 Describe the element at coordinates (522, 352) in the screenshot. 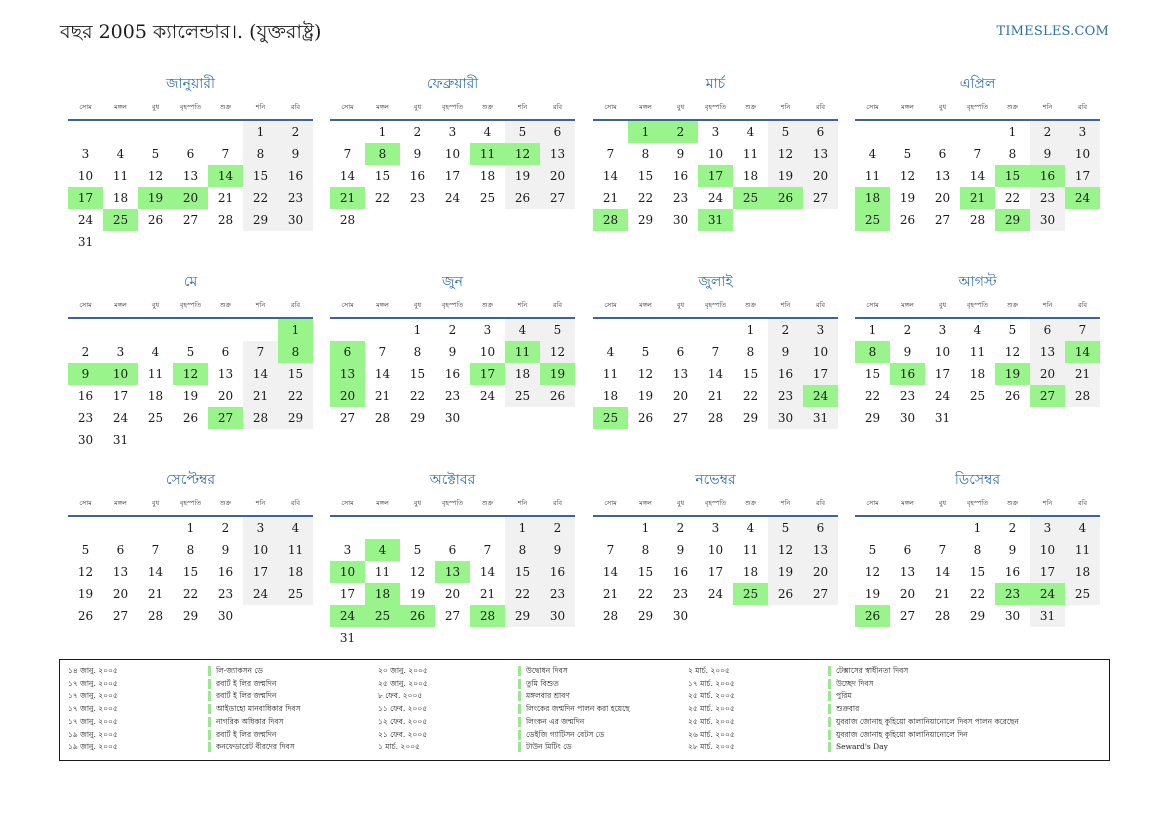

I see `holiday-day-cell: 11` at that location.